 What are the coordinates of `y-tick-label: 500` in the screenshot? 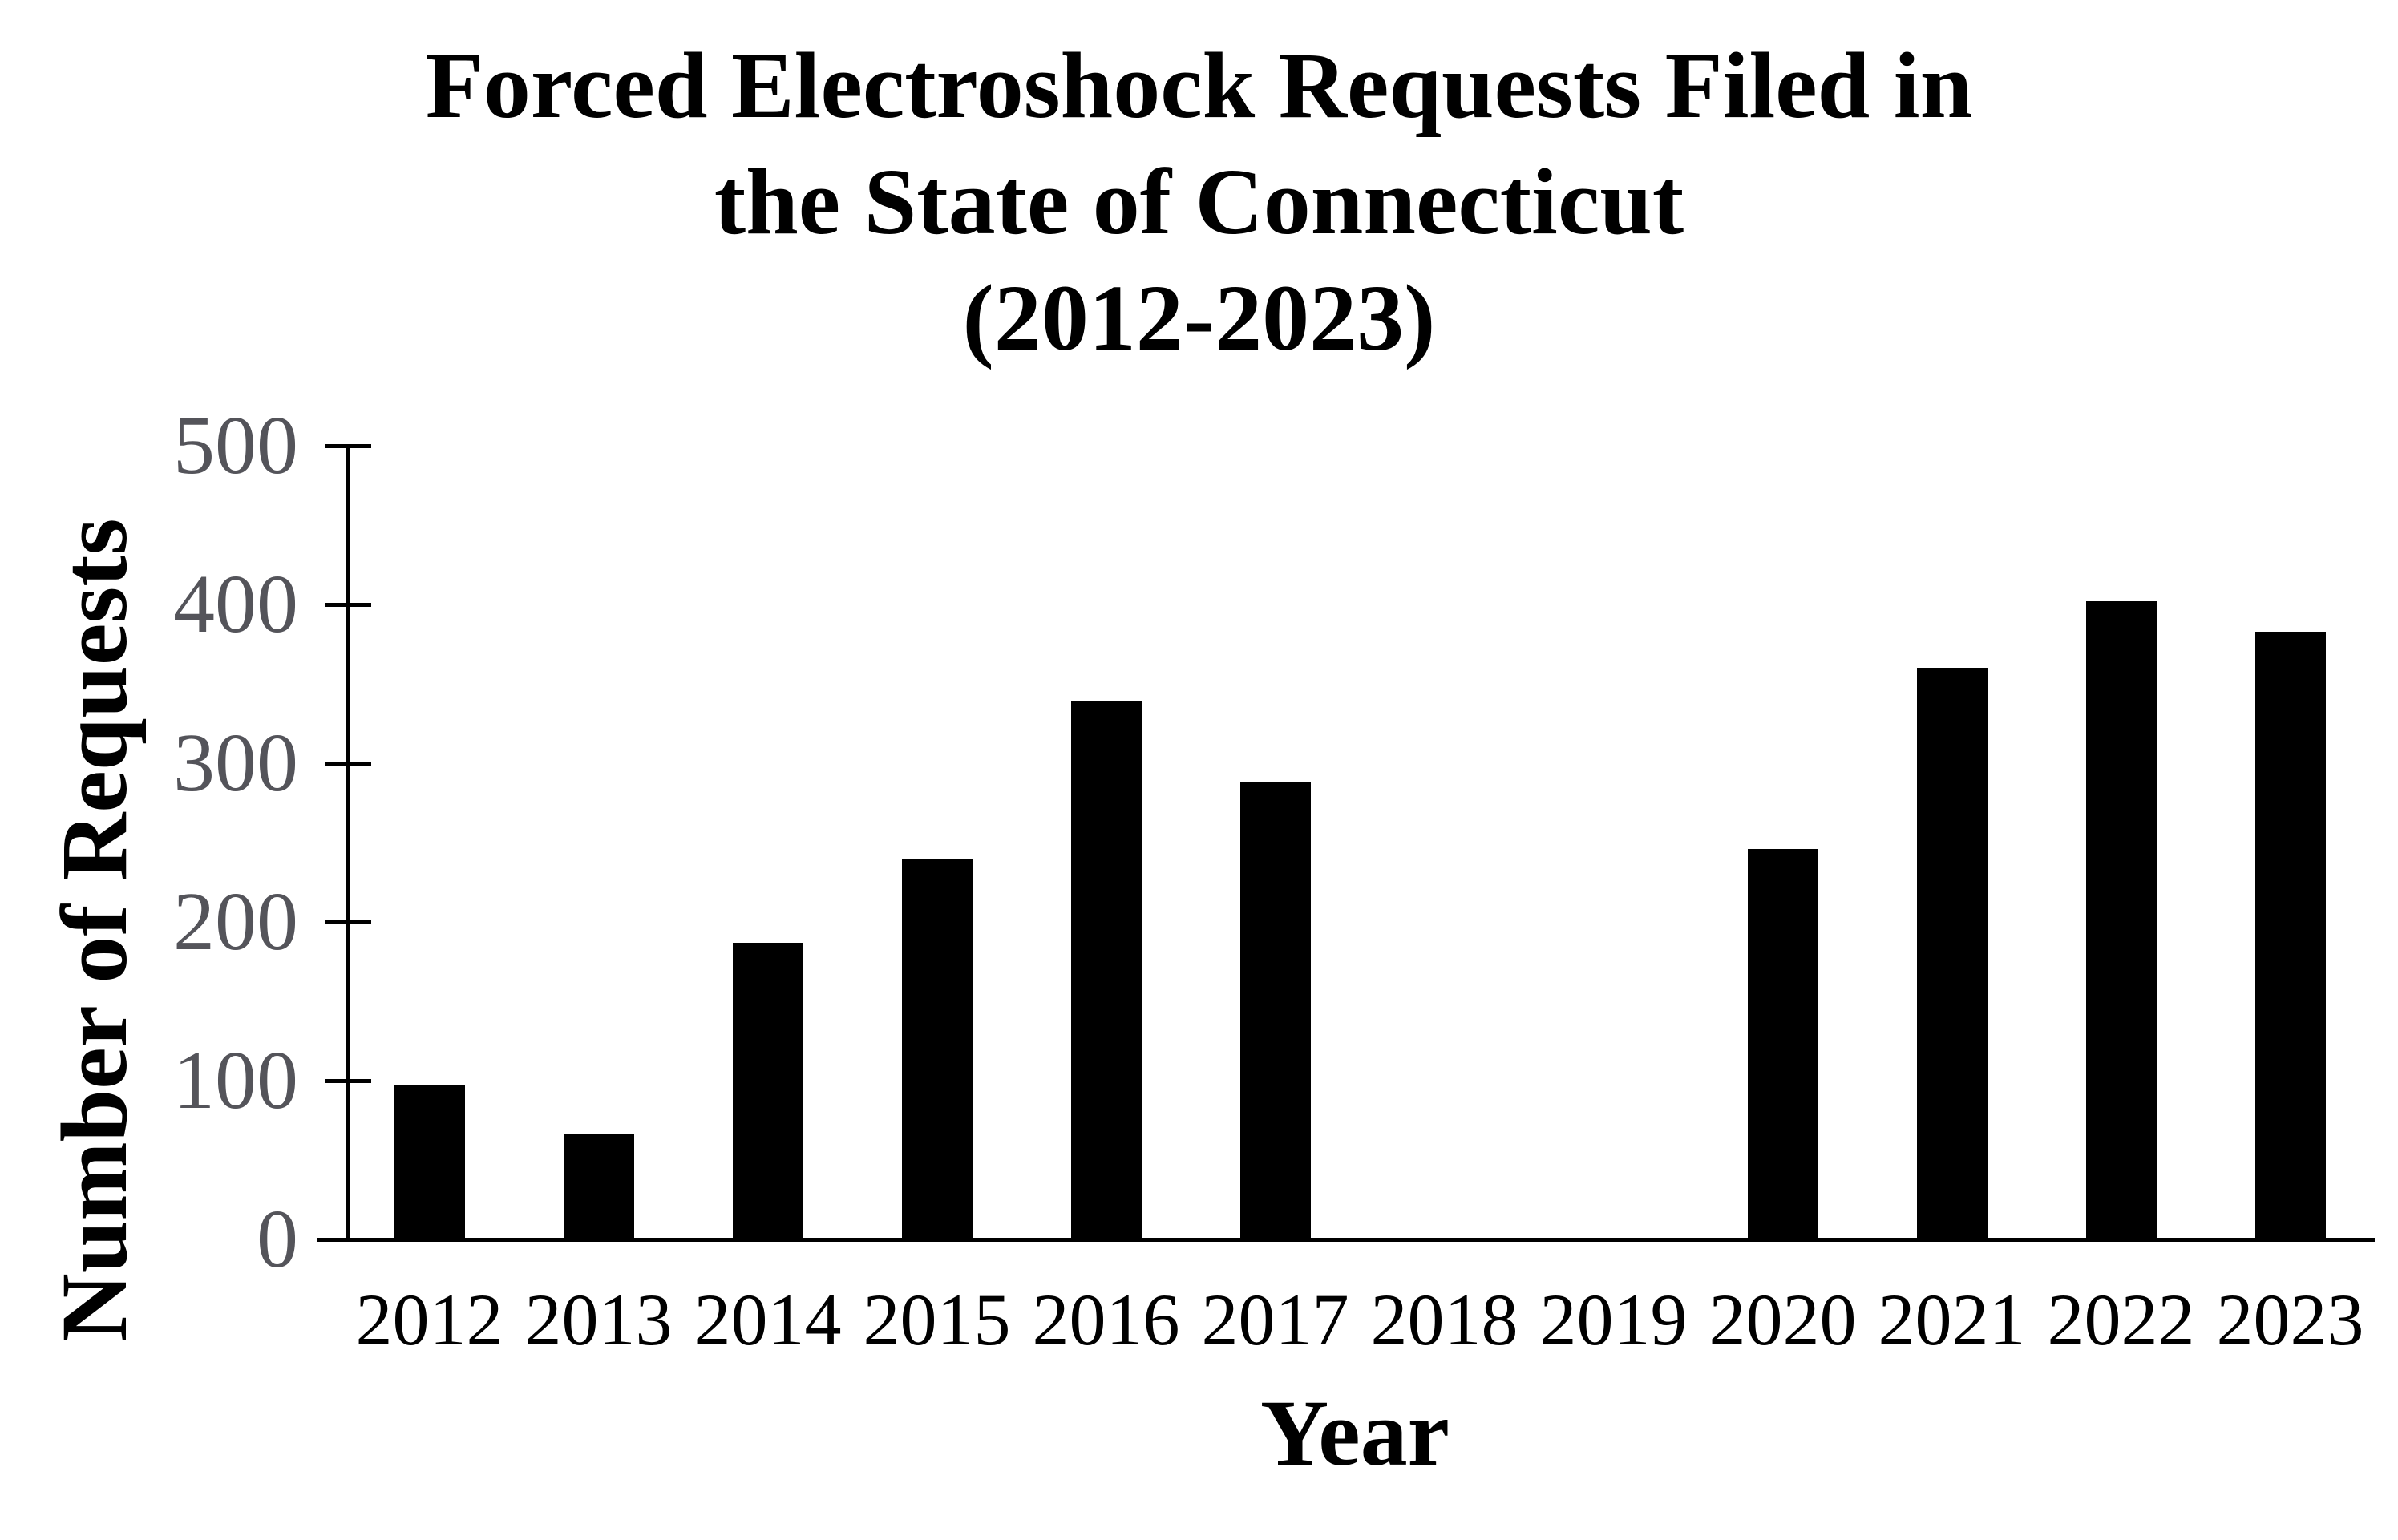 It's located at (236, 445).